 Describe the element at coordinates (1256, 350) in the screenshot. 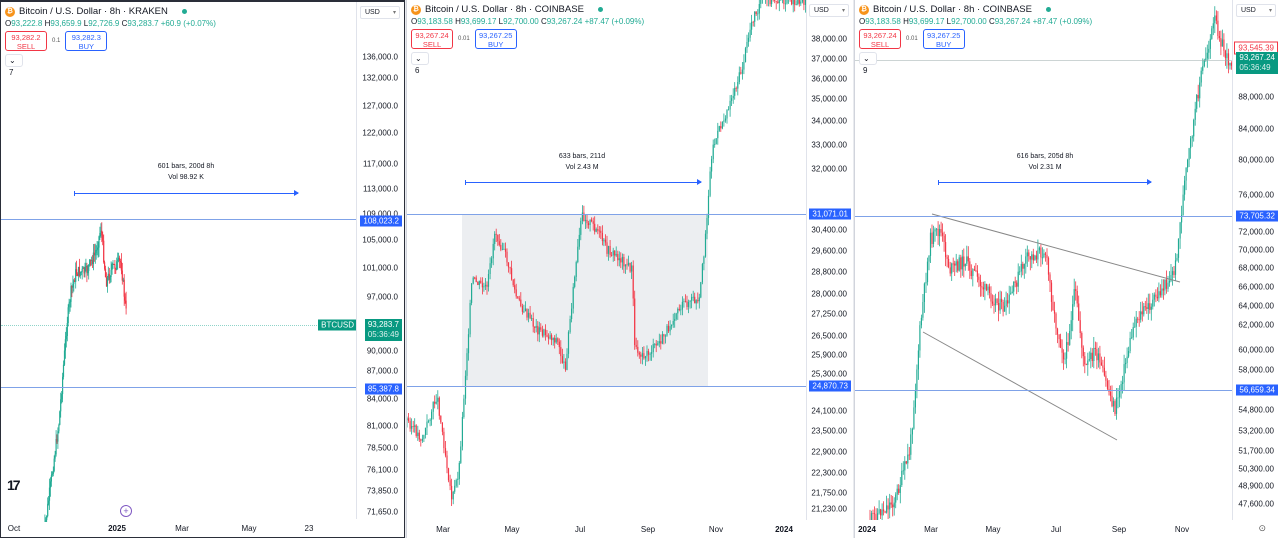

I see `price-tick: 60,000.00` at that location.